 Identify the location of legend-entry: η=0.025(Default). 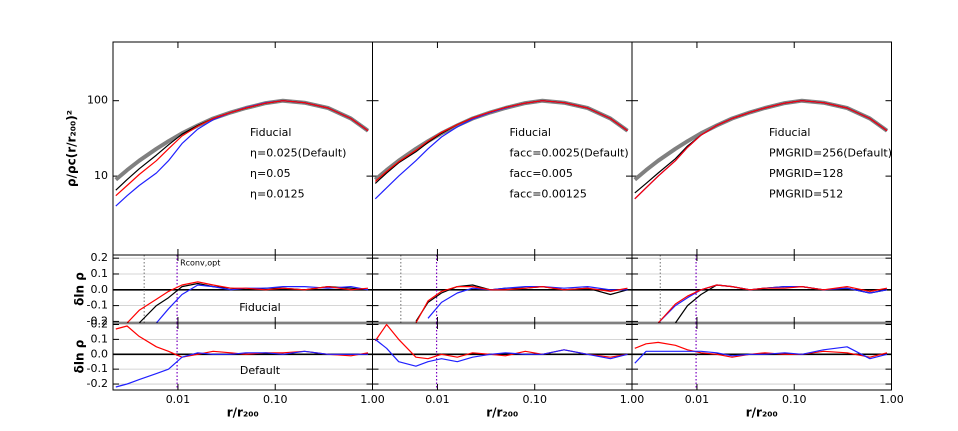
(298, 153).